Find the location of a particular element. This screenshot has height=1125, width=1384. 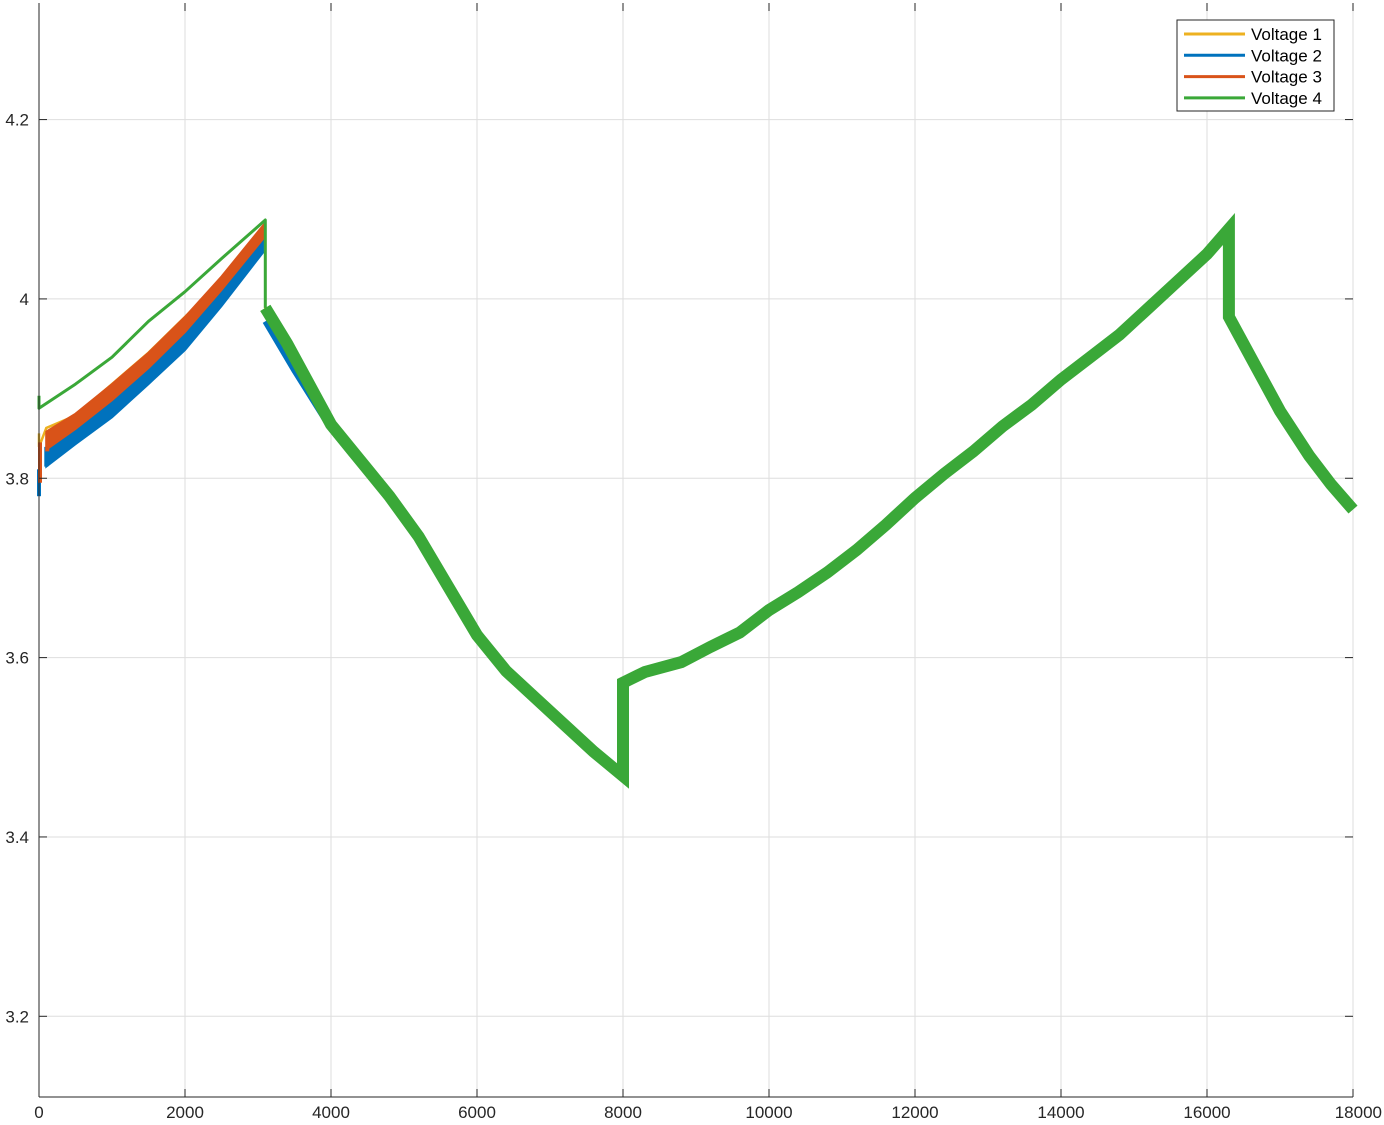

x-tick-label-10000: 10000 is located at coordinates (768, 1112).